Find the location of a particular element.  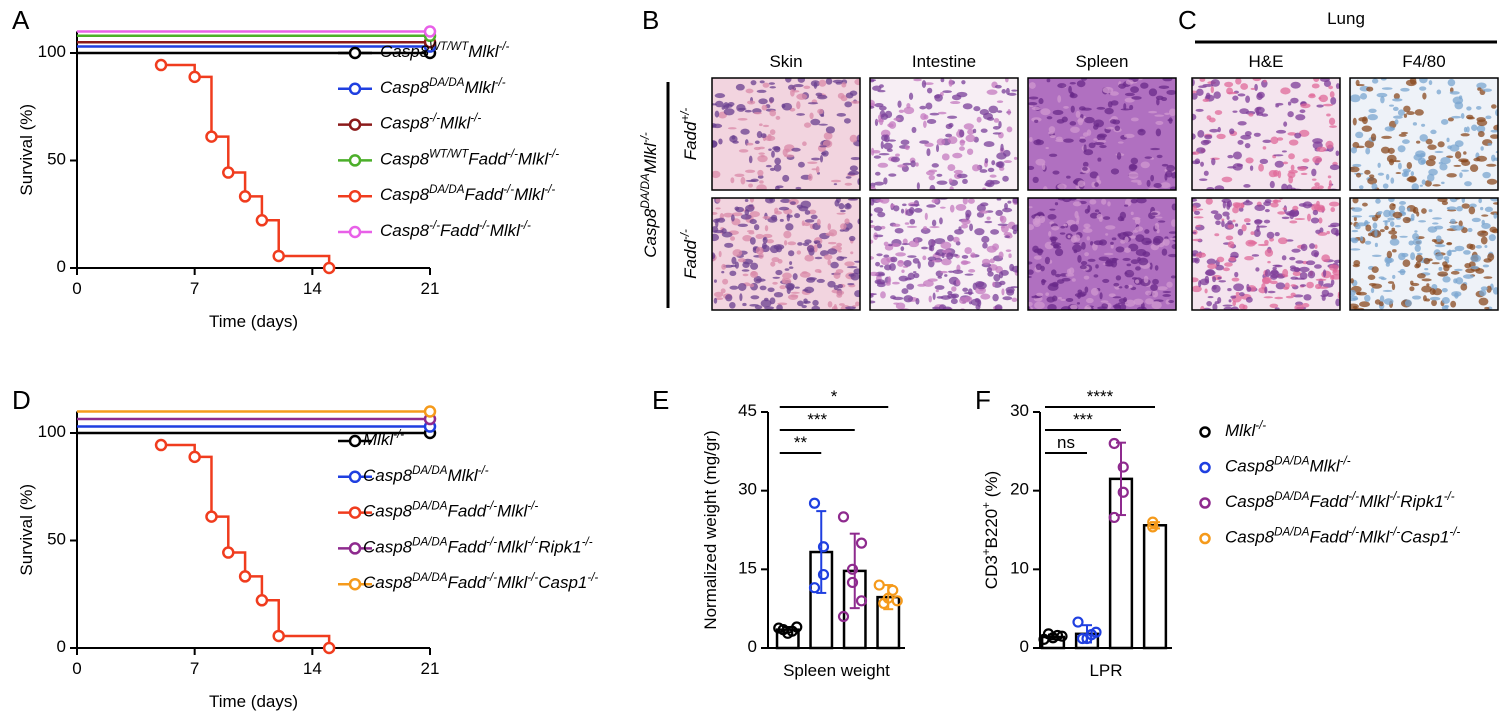

data-point is located at coordinates (823, 574).